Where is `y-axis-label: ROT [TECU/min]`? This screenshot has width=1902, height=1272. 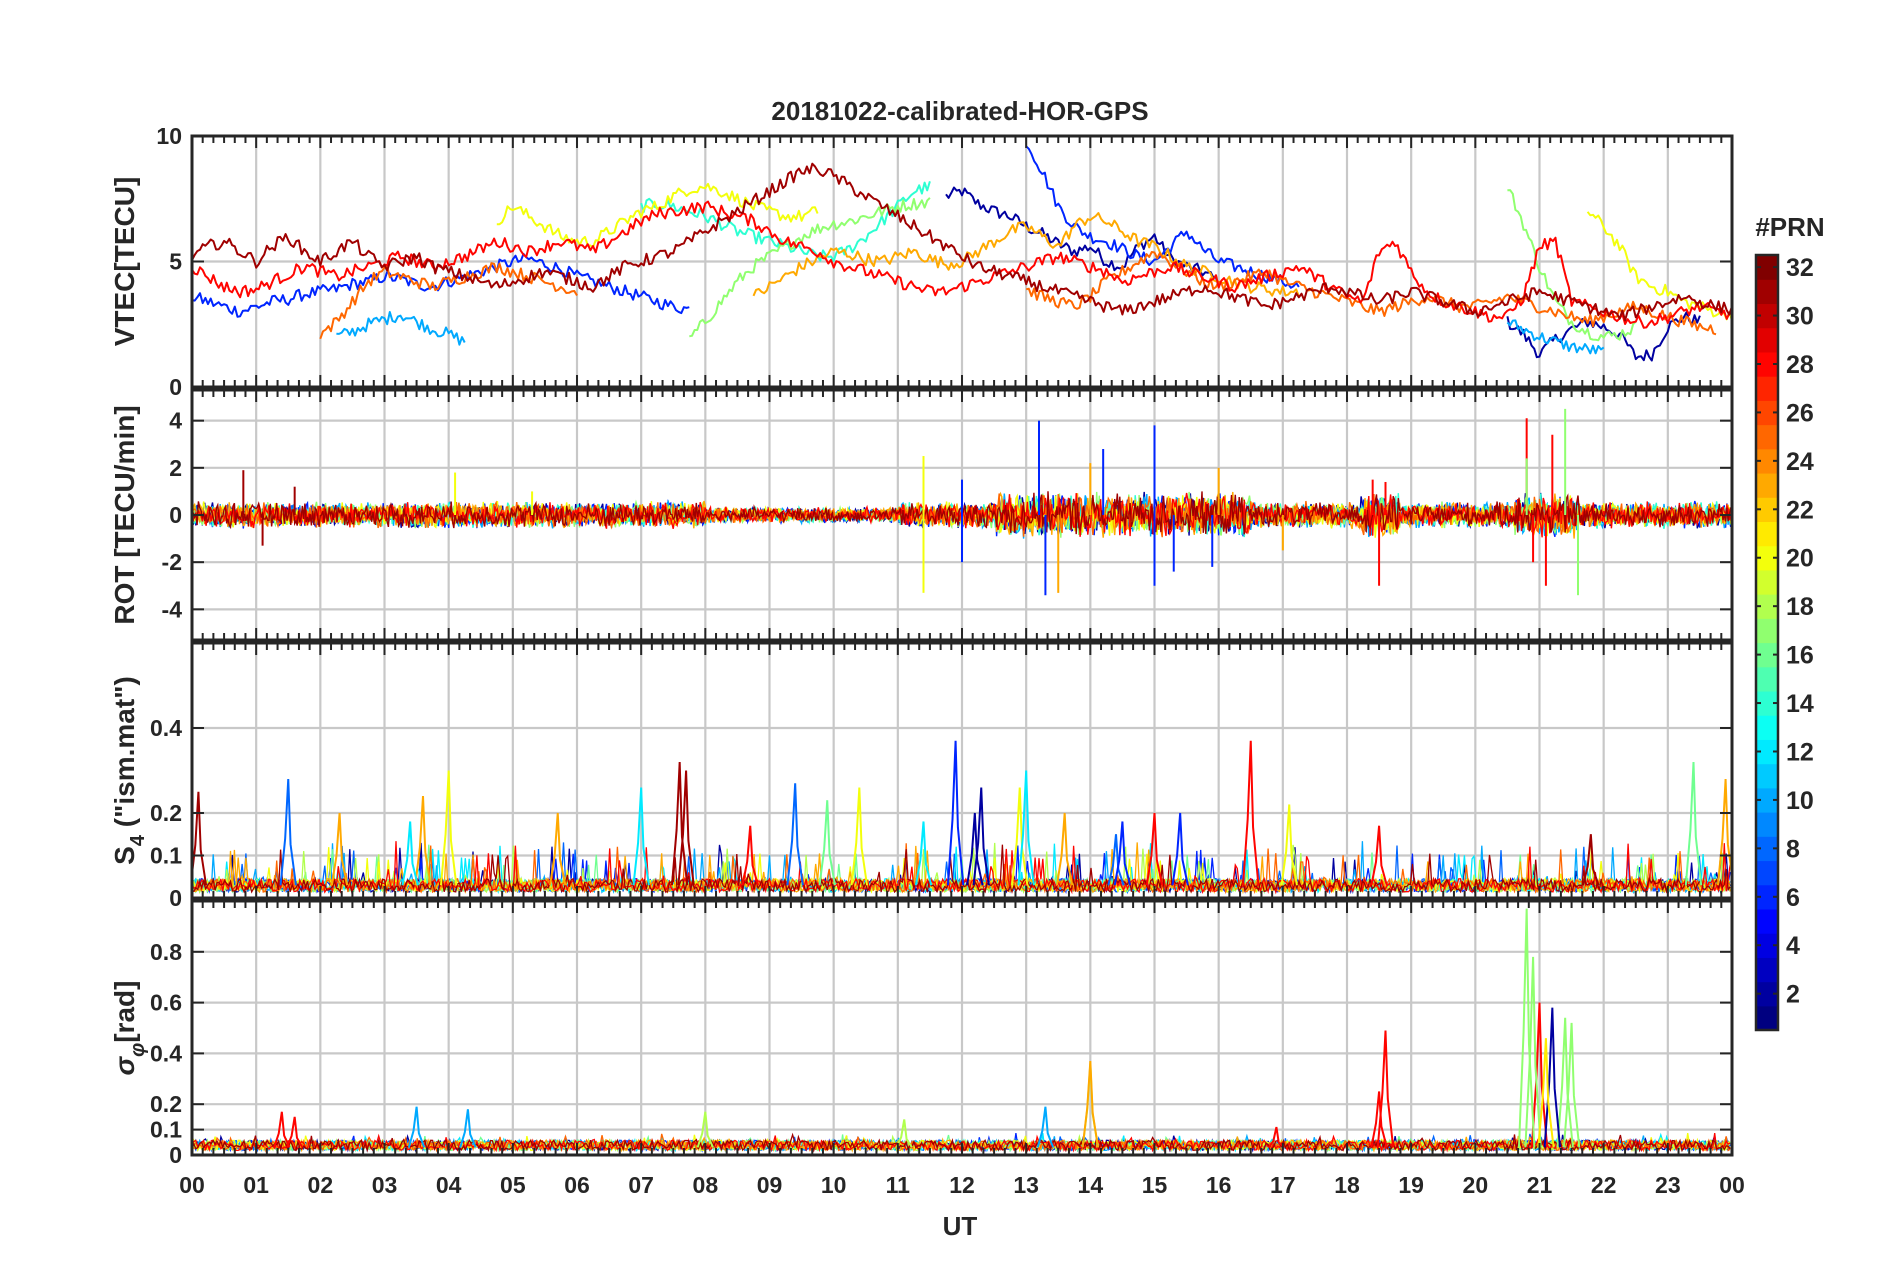 y-axis-label: ROT [TECU/min] is located at coordinates (124, 514).